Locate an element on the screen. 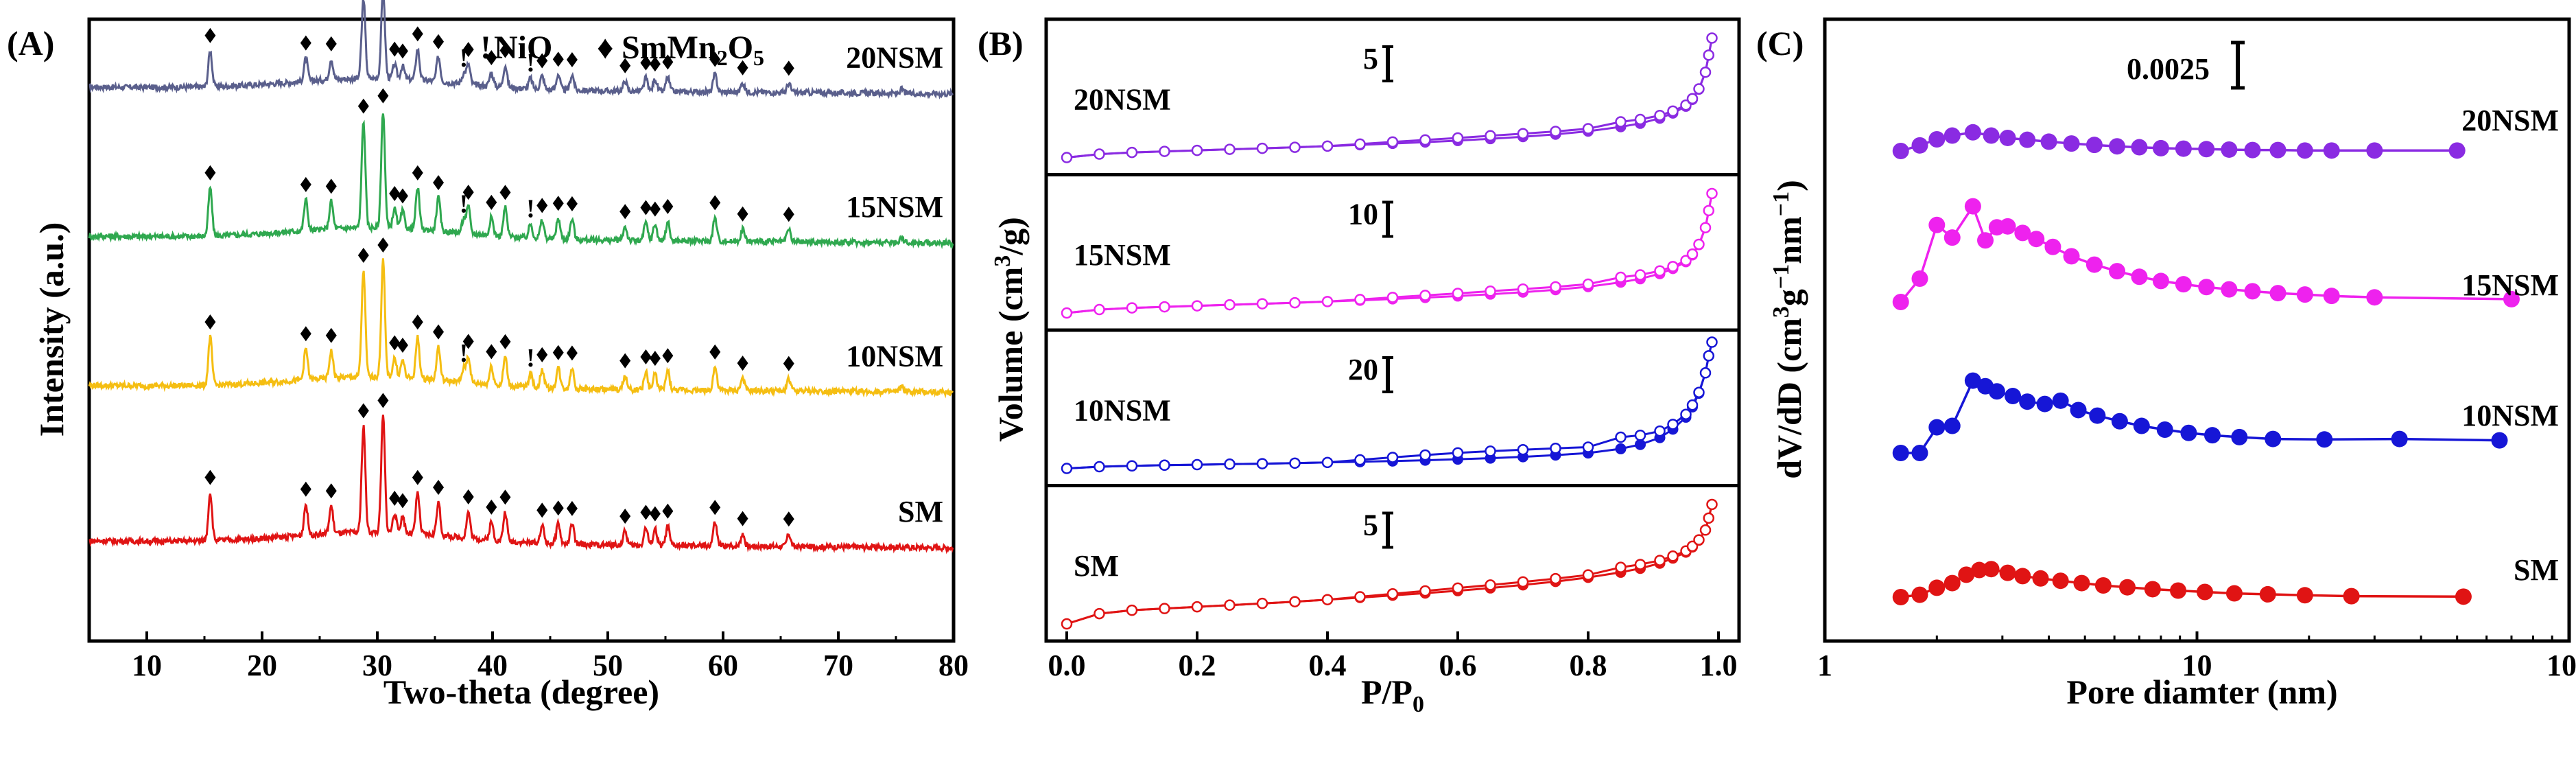 This screenshot has height=768, width=2576. b-scale-label-10NSM: 20 is located at coordinates (1363, 369).